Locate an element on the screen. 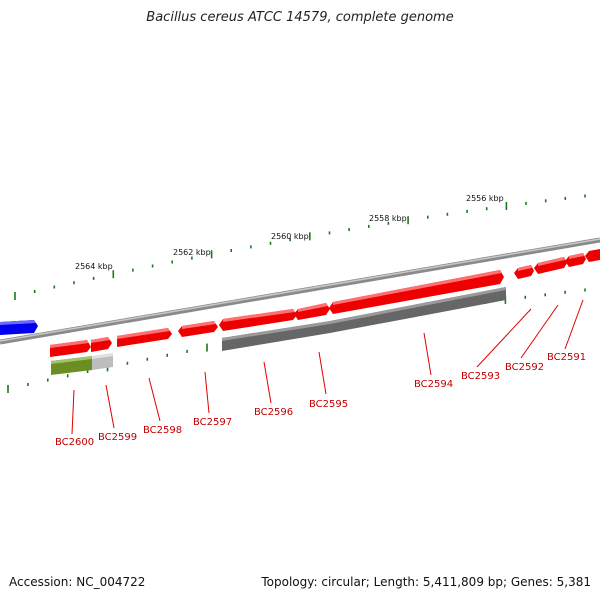 This screenshot has height=600, width=600. gene-bc2597 is located at coordinates (198, 329).